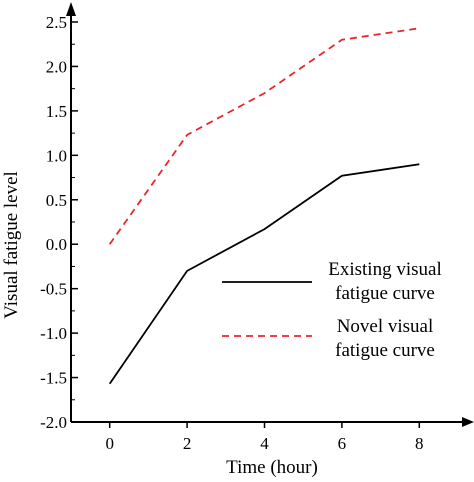 This screenshot has height=482, width=474. I want to click on x-axis-ticks: 0 2 4 6 8, so click(264, 437).